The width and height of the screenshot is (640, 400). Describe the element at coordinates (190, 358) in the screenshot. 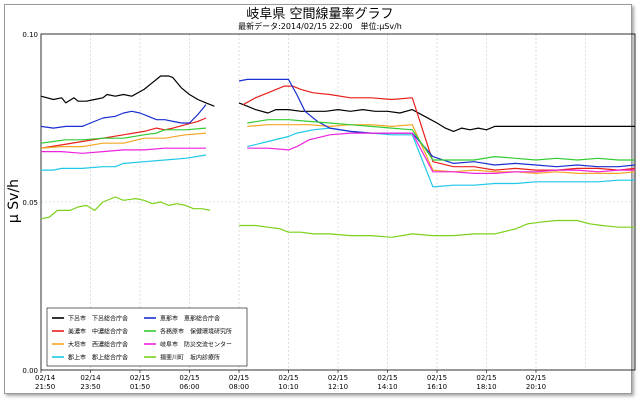

I see `legend-label: 揖斐川町 坂内診療所` at that location.